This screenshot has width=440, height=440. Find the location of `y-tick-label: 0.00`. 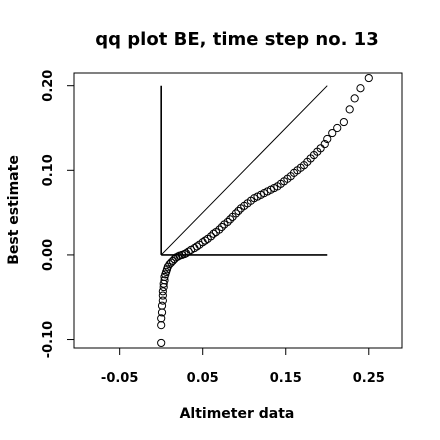

y-tick-label: 0.00 is located at coordinates (48, 255).